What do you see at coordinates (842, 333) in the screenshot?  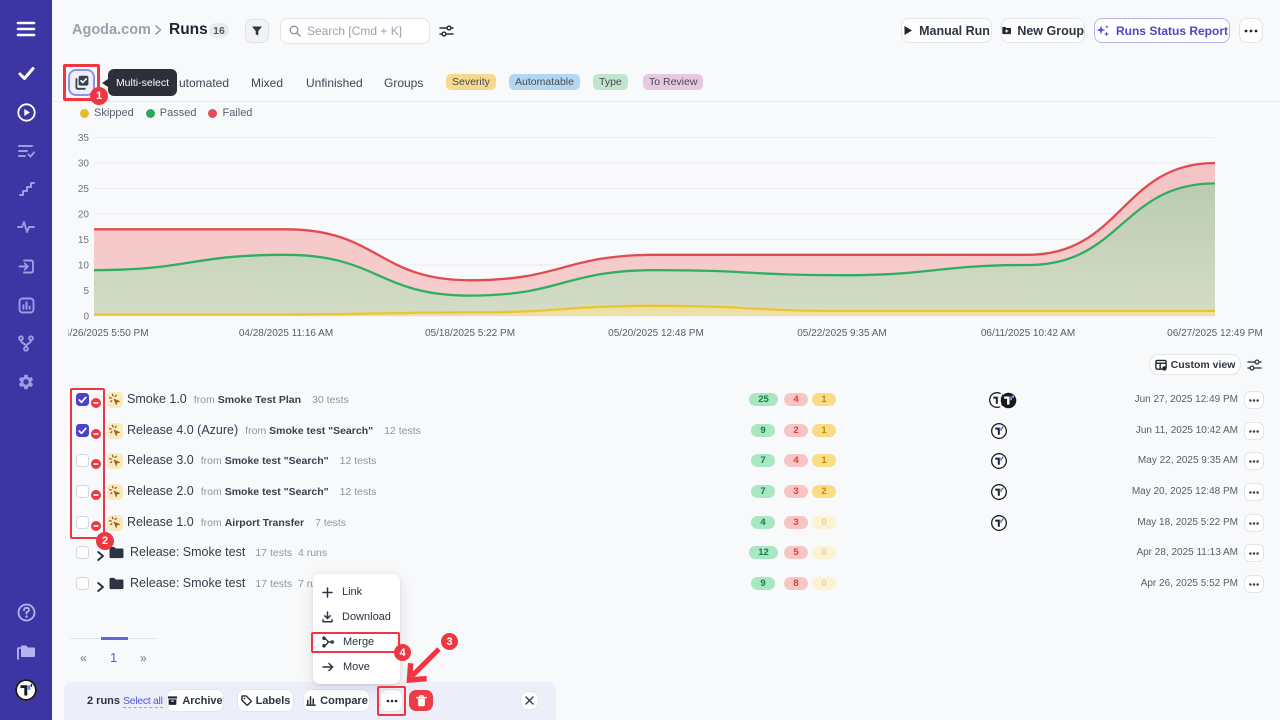 I see `svg-text: 05/22/2025 9:35 AM` at bounding box center [842, 333].